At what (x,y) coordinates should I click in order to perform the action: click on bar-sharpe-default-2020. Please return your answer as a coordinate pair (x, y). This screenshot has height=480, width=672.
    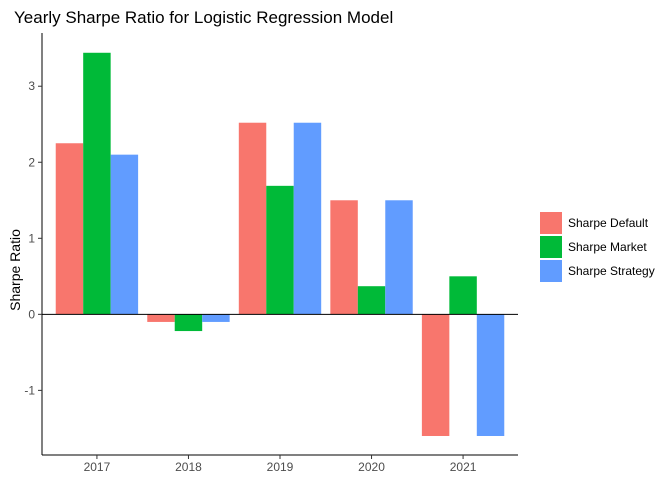
    Looking at the image, I should click on (344, 257).